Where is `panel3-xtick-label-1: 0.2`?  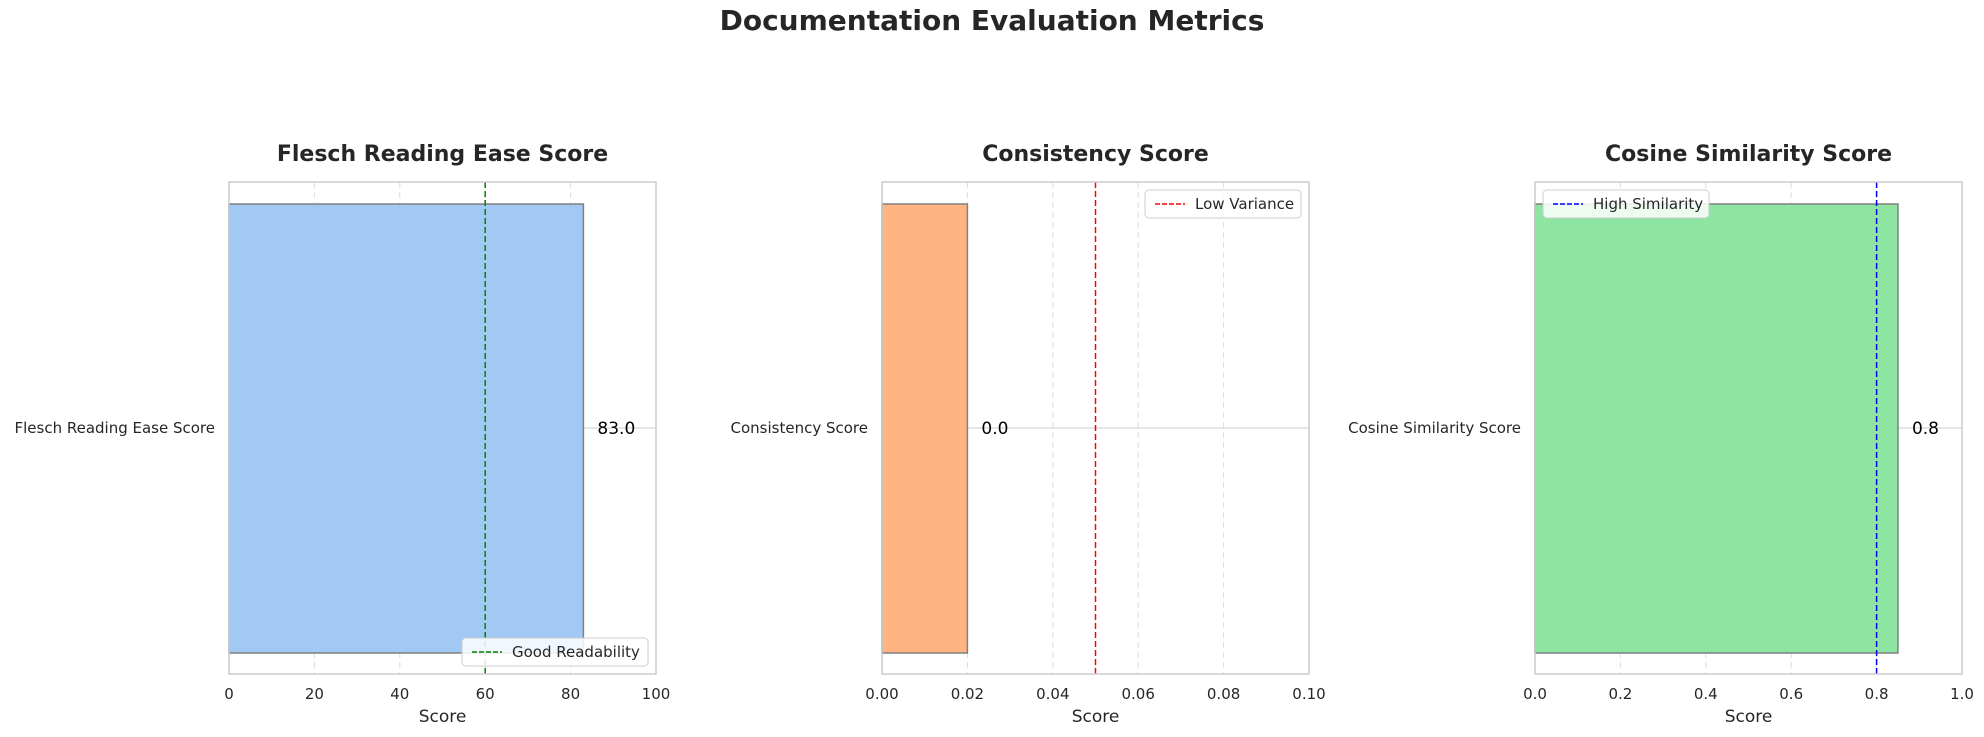 panel3-xtick-label-1: 0.2 is located at coordinates (1620, 694).